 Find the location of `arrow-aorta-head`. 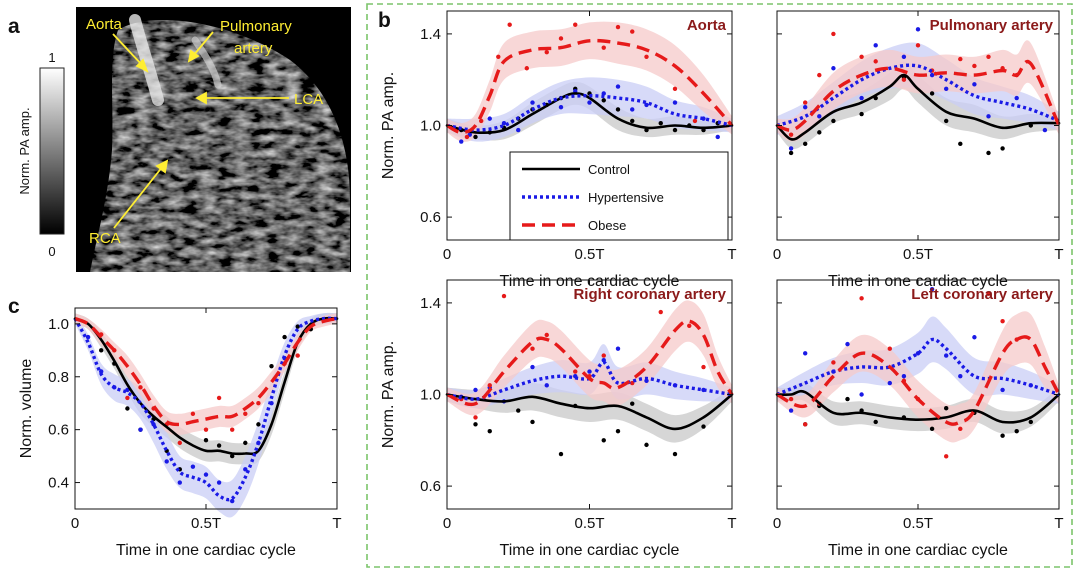

arrow-aorta-head is located at coordinates (142, 65).